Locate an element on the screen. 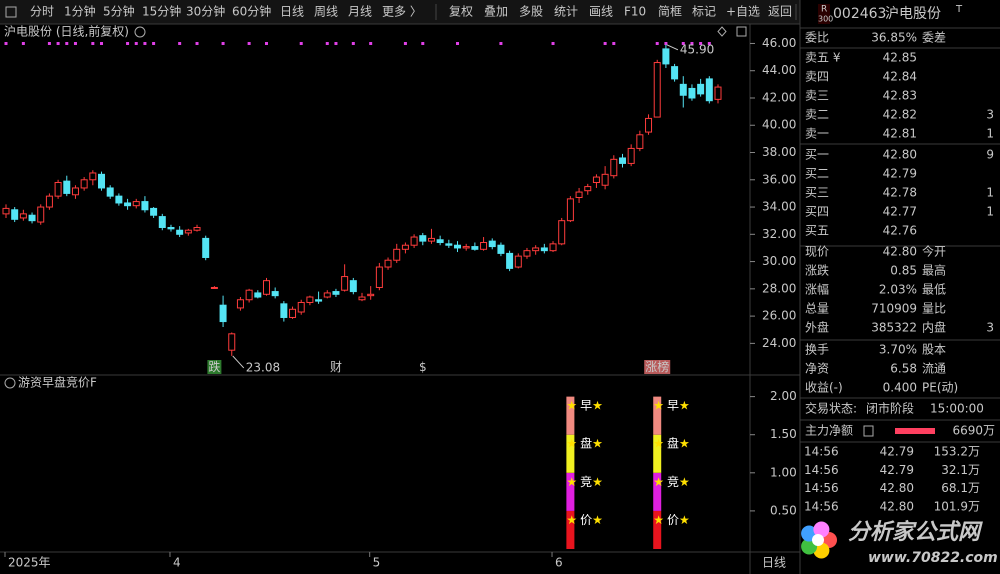 The image size is (1000, 574). label: 早 is located at coordinates (673, 405).